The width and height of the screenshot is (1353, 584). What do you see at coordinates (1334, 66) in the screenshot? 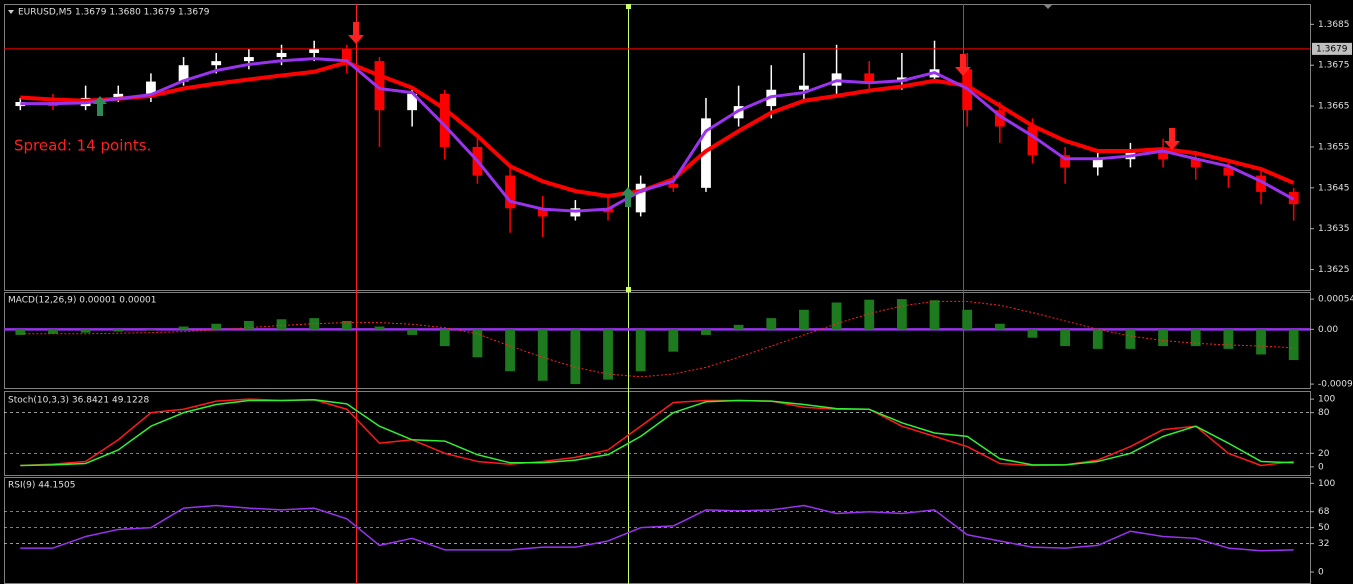
I see `y-tick-label: 1.3675` at bounding box center [1334, 66].